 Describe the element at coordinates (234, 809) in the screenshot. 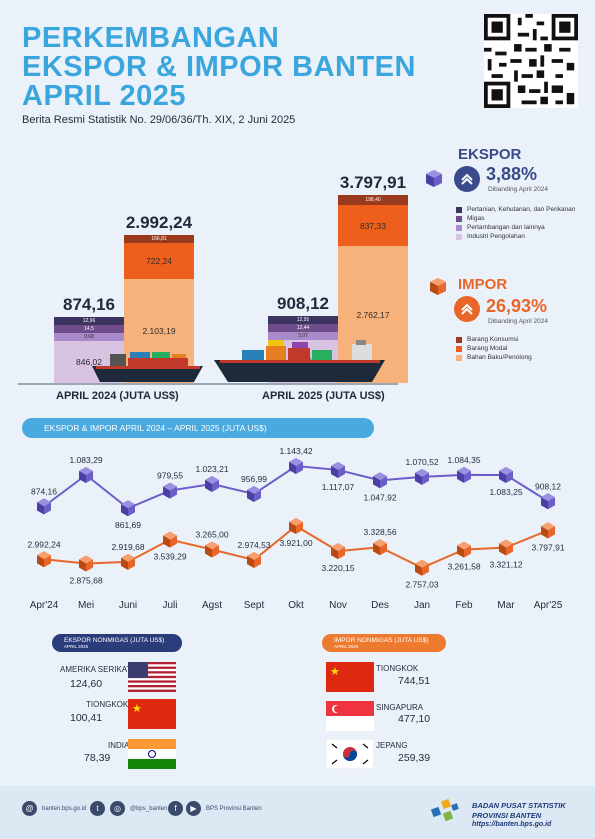

I see `footer-fb: BPS Provinsi Banten` at that location.